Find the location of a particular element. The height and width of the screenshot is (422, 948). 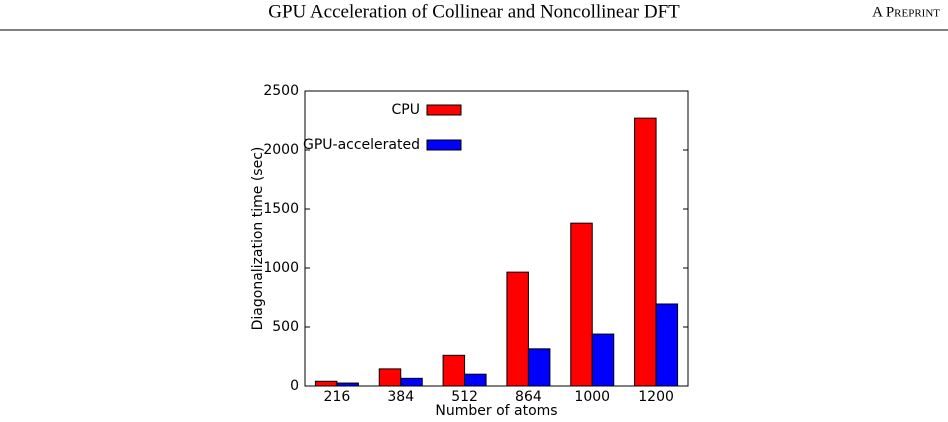

y-tick-label: 2500 is located at coordinates (281, 91).